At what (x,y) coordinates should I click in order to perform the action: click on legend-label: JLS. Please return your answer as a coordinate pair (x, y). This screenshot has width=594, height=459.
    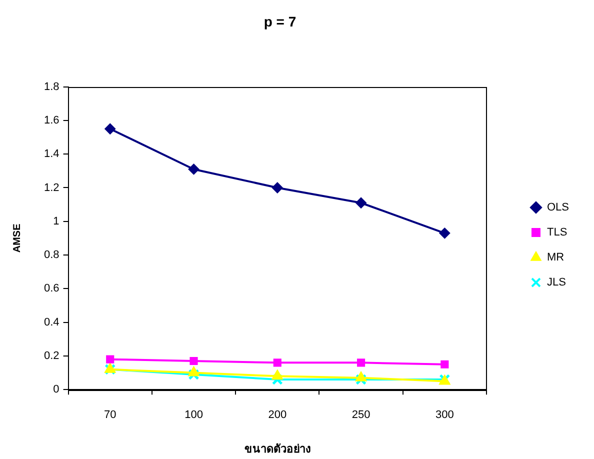
    Looking at the image, I should click on (556, 282).